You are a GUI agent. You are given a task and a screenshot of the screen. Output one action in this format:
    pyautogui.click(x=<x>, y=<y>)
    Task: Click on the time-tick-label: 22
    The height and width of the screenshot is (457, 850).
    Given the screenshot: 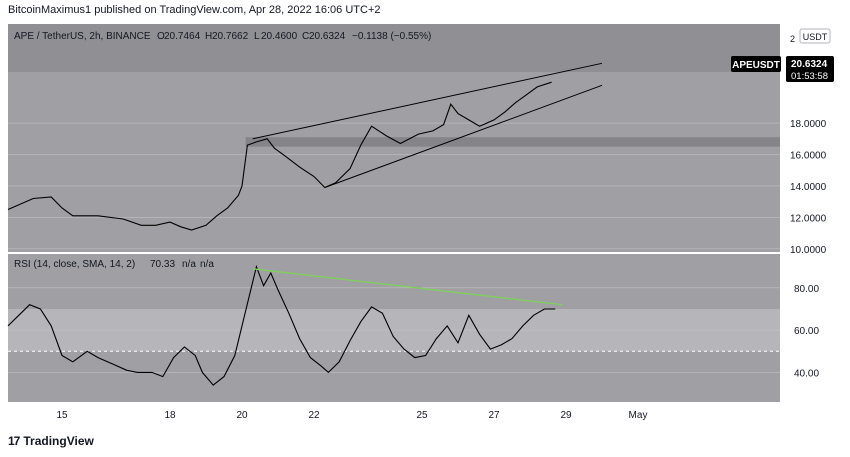 What is the action you would take?
    pyautogui.click(x=314, y=415)
    